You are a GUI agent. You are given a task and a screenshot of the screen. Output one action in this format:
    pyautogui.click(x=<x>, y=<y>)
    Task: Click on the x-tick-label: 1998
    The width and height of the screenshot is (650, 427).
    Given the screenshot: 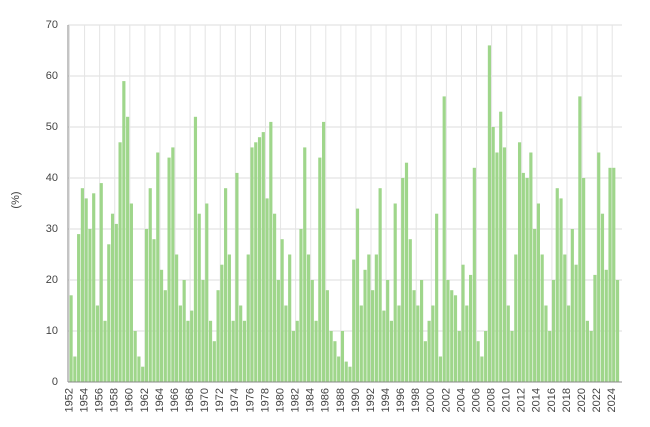 What is the action you would take?
    pyautogui.click(x=416, y=400)
    